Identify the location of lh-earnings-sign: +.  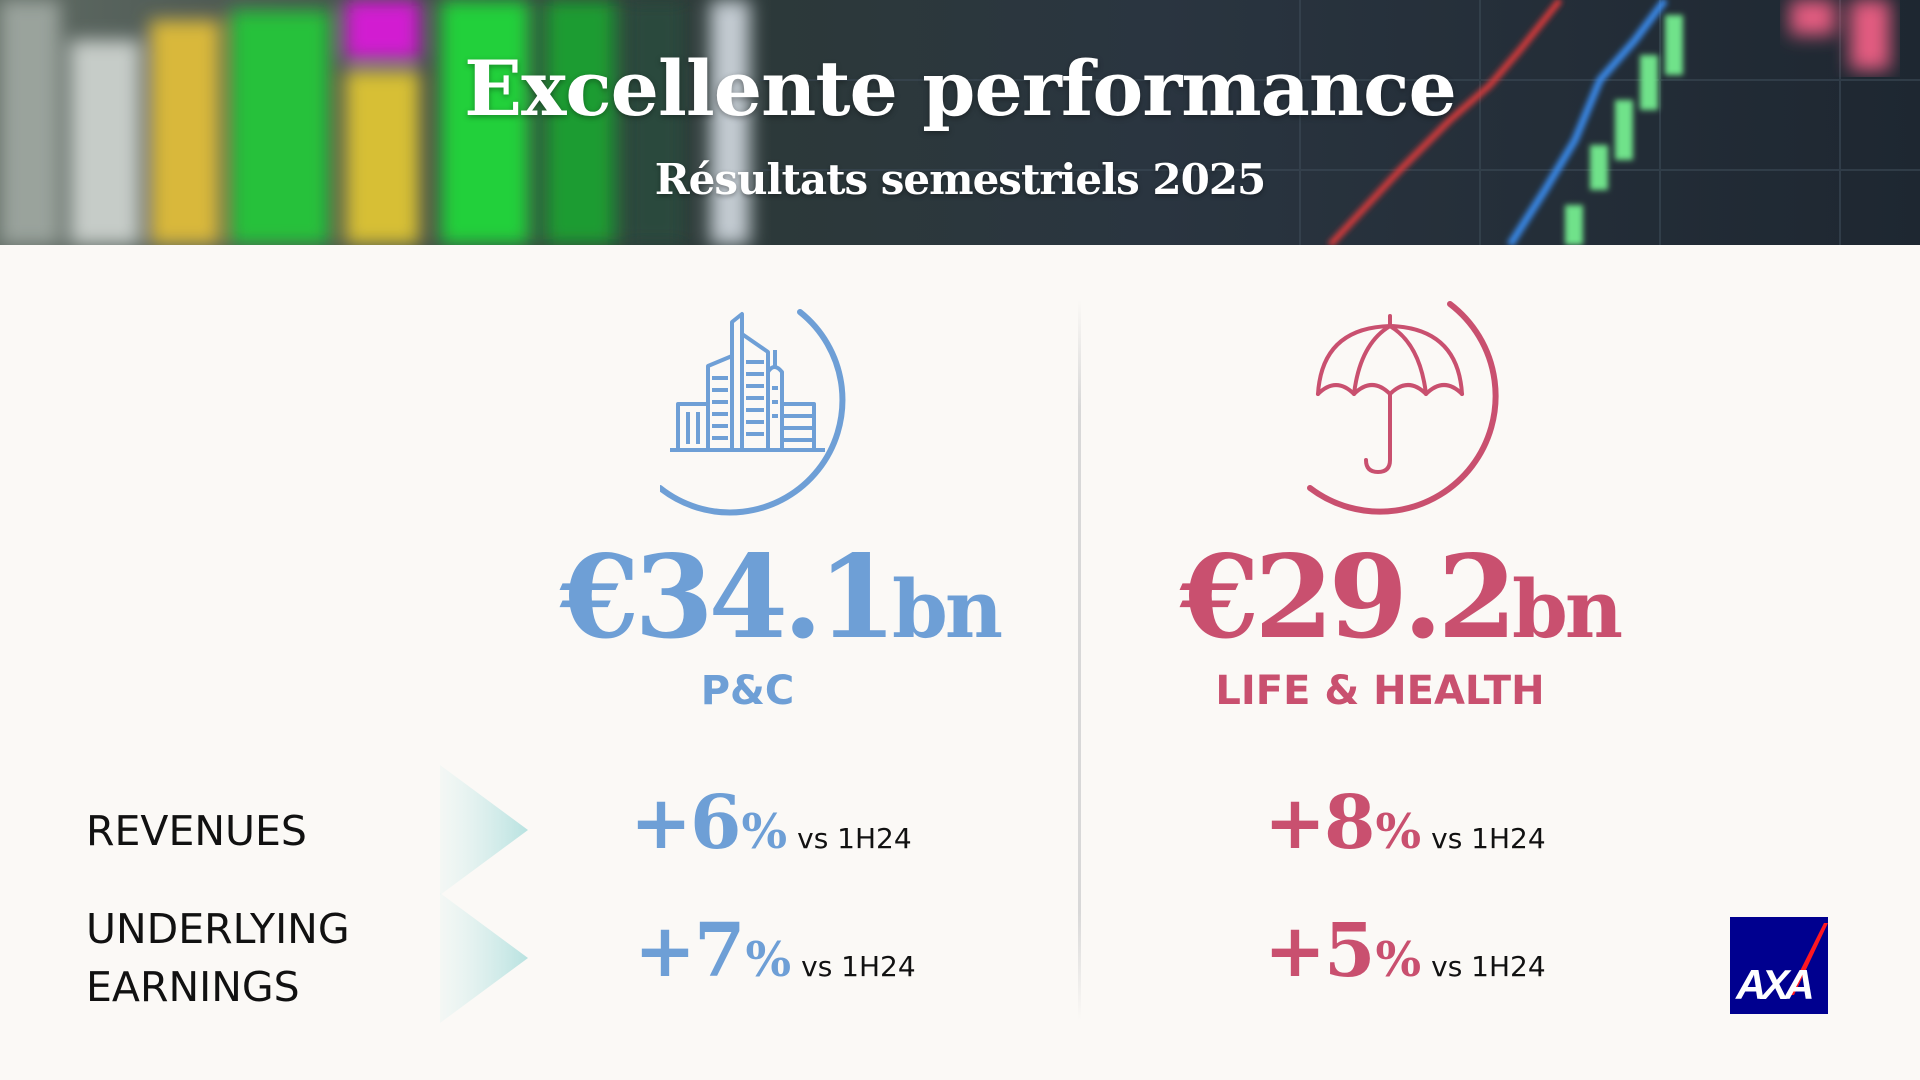
(1295, 951).